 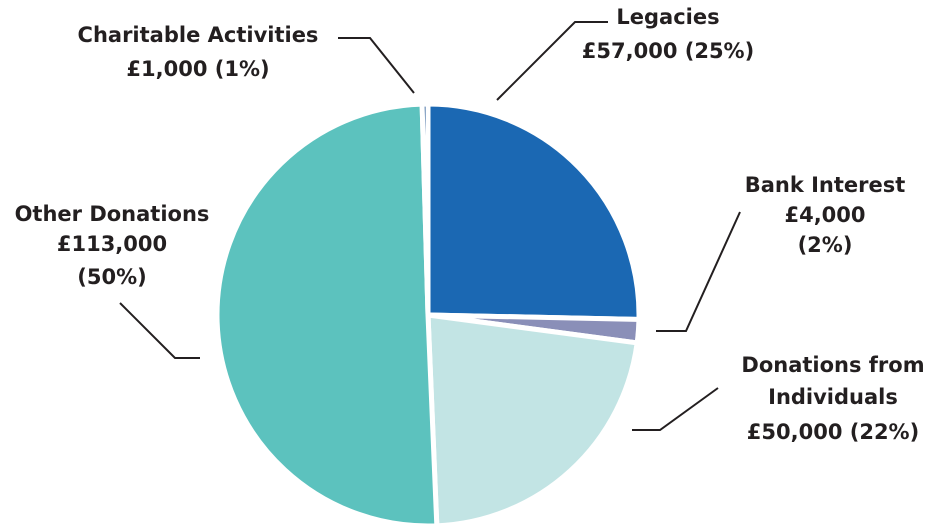 What do you see at coordinates (824, 230) in the screenshot?
I see `value-label: £4,000 (2%)` at bounding box center [824, 230].